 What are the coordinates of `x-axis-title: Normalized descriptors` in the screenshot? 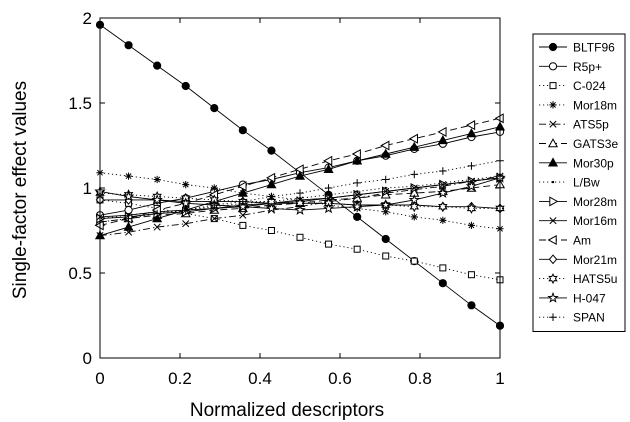 It's located at (287, 410).